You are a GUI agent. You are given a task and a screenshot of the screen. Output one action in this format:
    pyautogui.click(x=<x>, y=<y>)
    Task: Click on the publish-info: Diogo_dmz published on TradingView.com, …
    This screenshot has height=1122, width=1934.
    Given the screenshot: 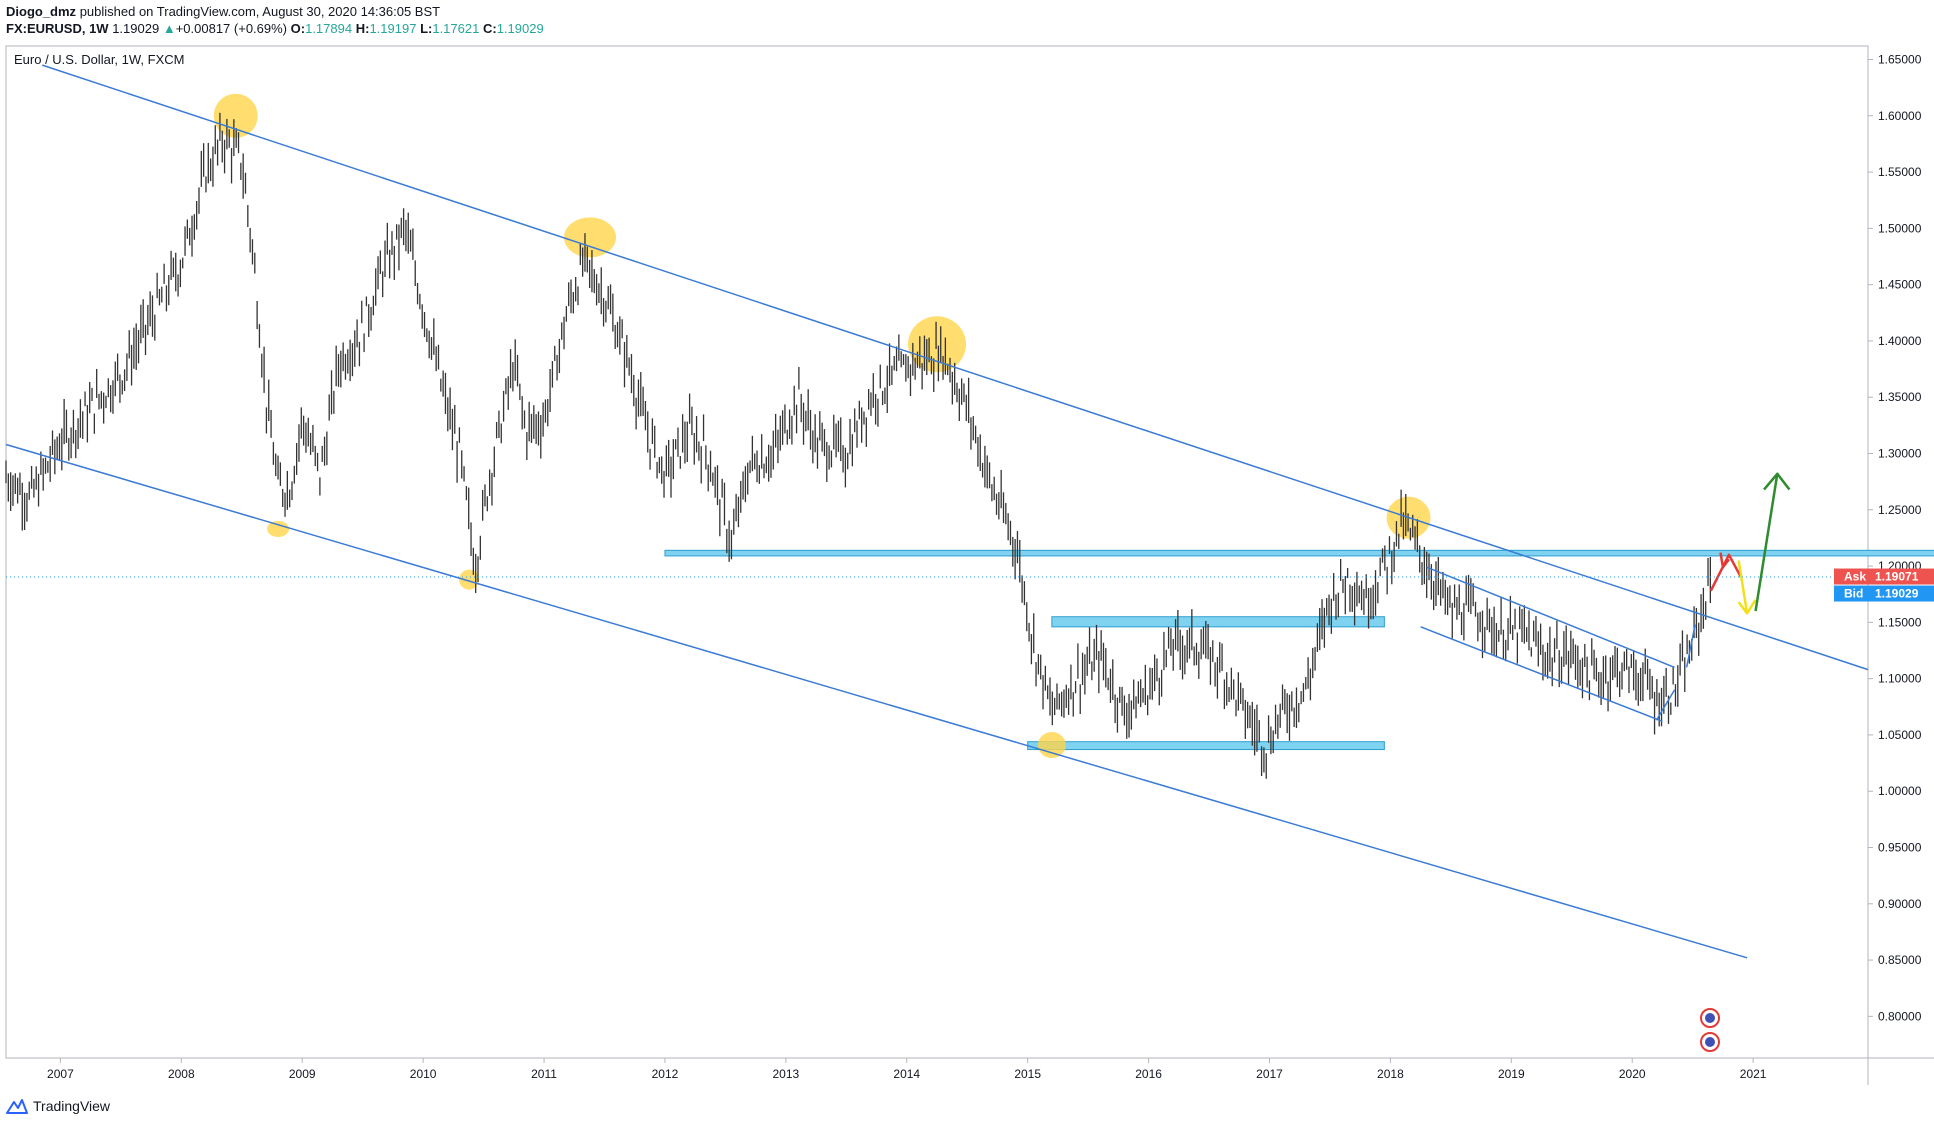 What is the action you would take?
    pyautogui.click(x=223, y=11)
    